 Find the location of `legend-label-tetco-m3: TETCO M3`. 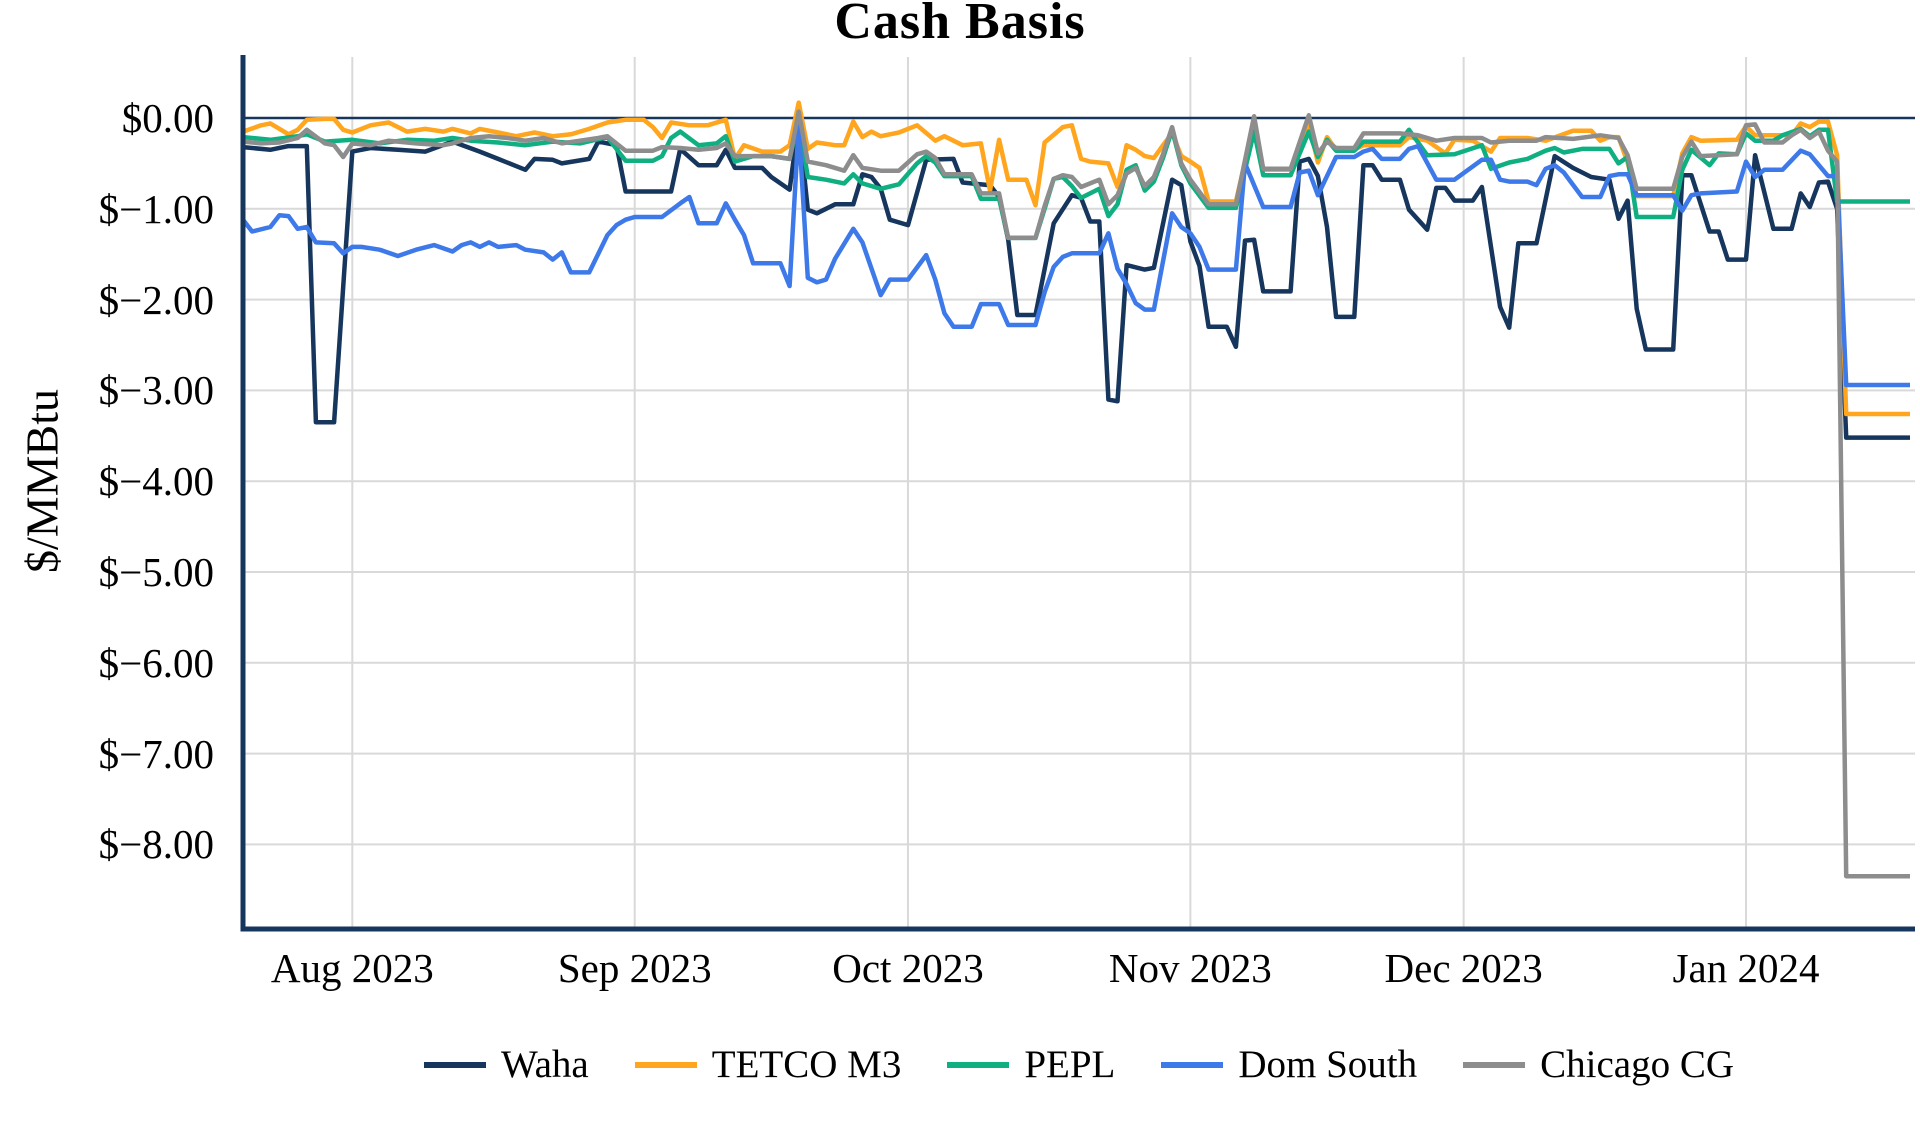

legend-label-tetco-m3: TETCO M3 is located at coordinates (806, 1064).